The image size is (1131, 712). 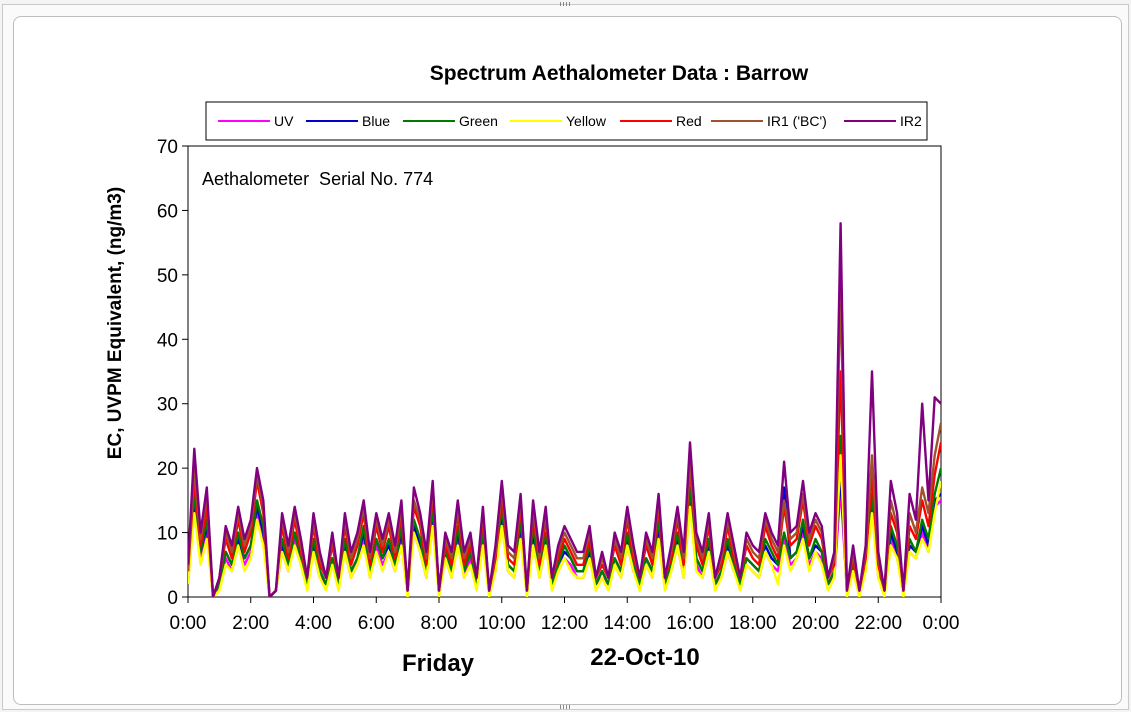 I want to click on resize-handle-top-icon, so click(x=566, y=4).